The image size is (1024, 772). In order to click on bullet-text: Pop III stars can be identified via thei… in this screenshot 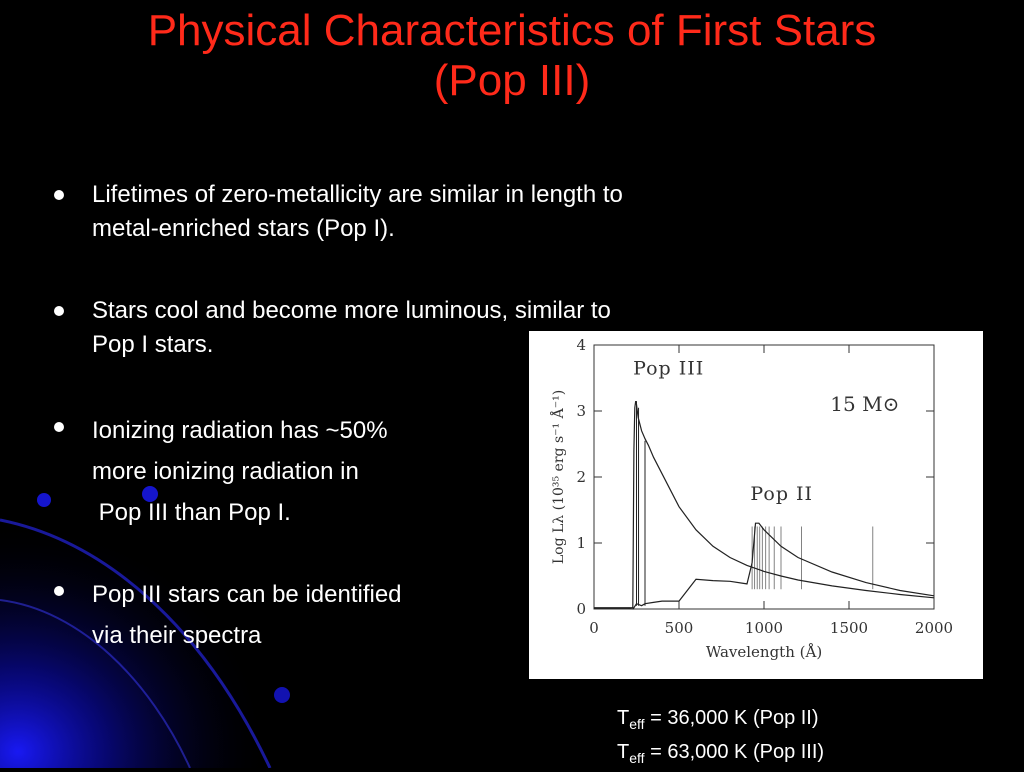, I will do `click(247, 615)`.